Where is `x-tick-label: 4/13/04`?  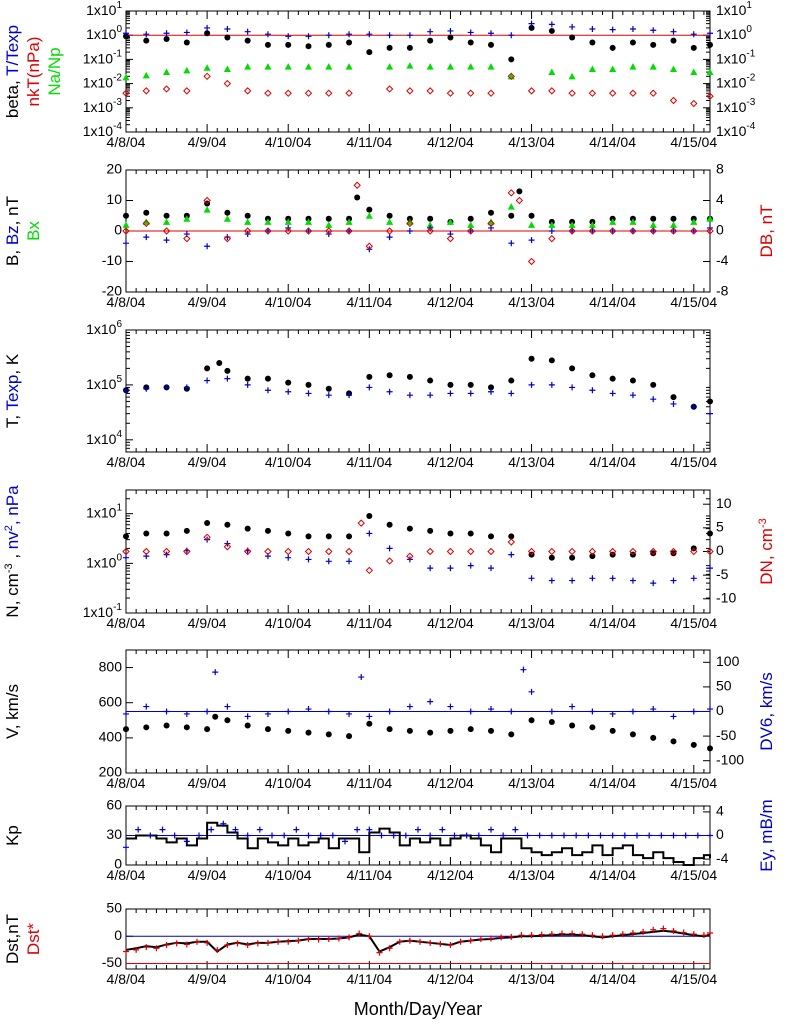
x-tick-label: 4/13/04 is located at coordinates (531, 142).